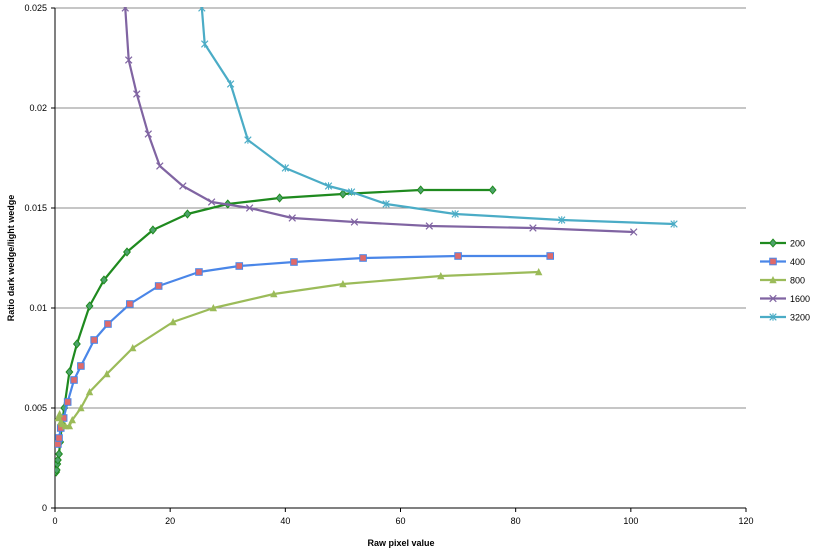 This screenshot has height=553, width=816. I want to click on y-tick-label: 0.005, so click(35, 408).